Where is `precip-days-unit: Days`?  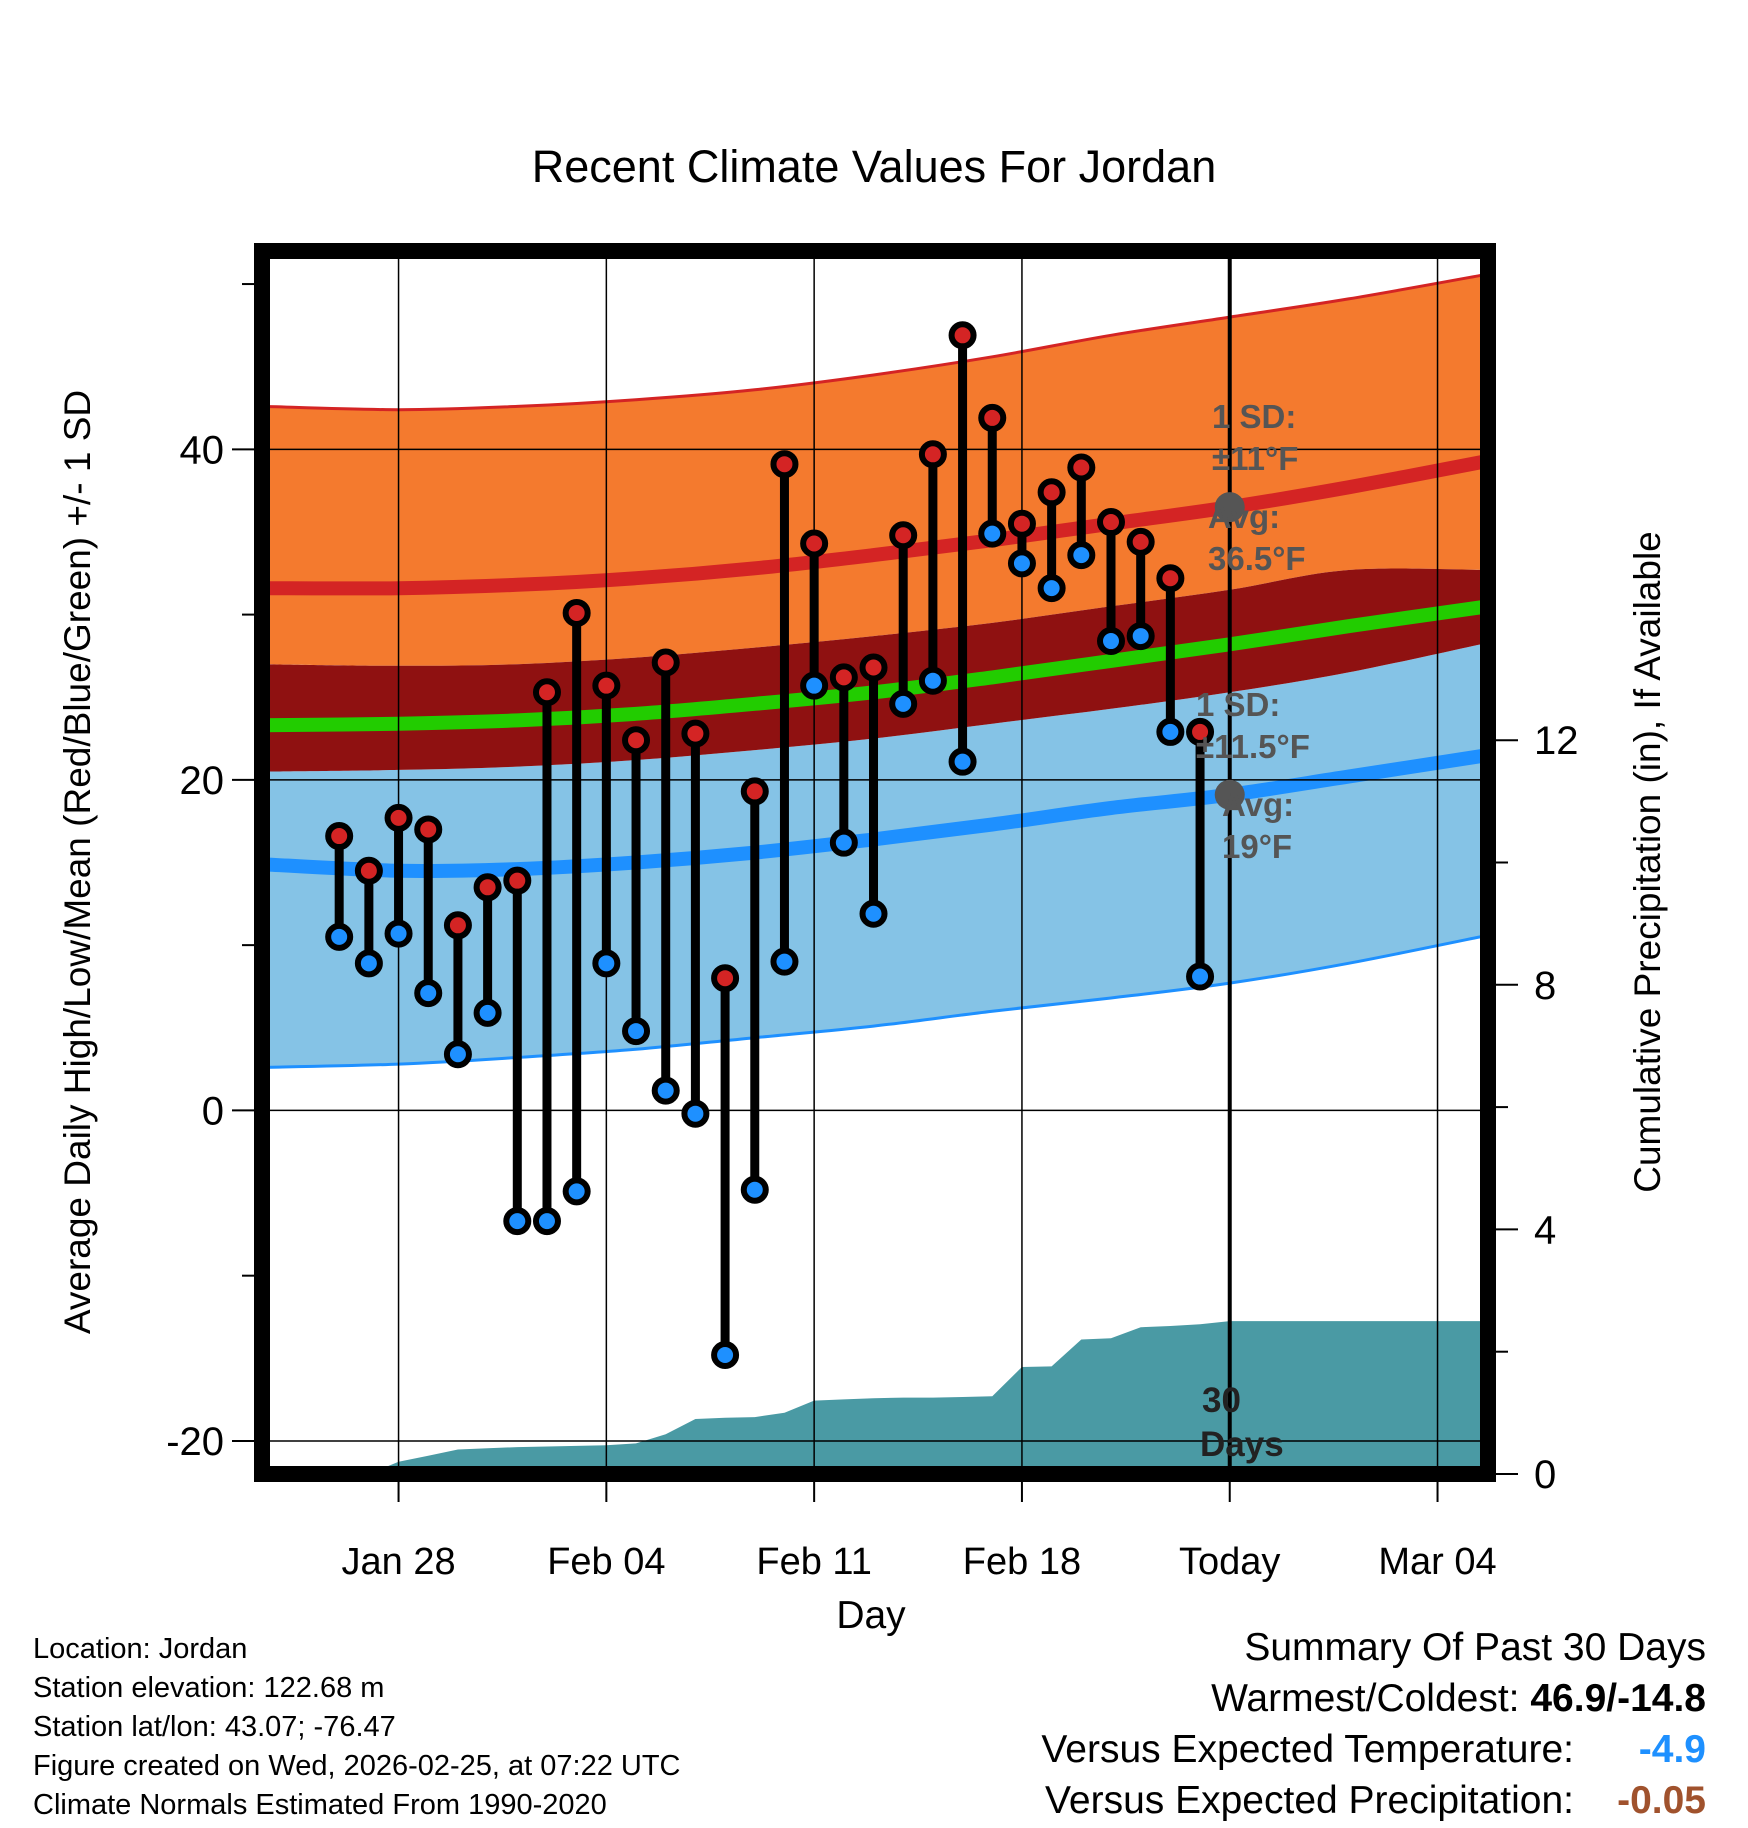 precip-days-unit: Days is located at coordinates (1242, 1444).